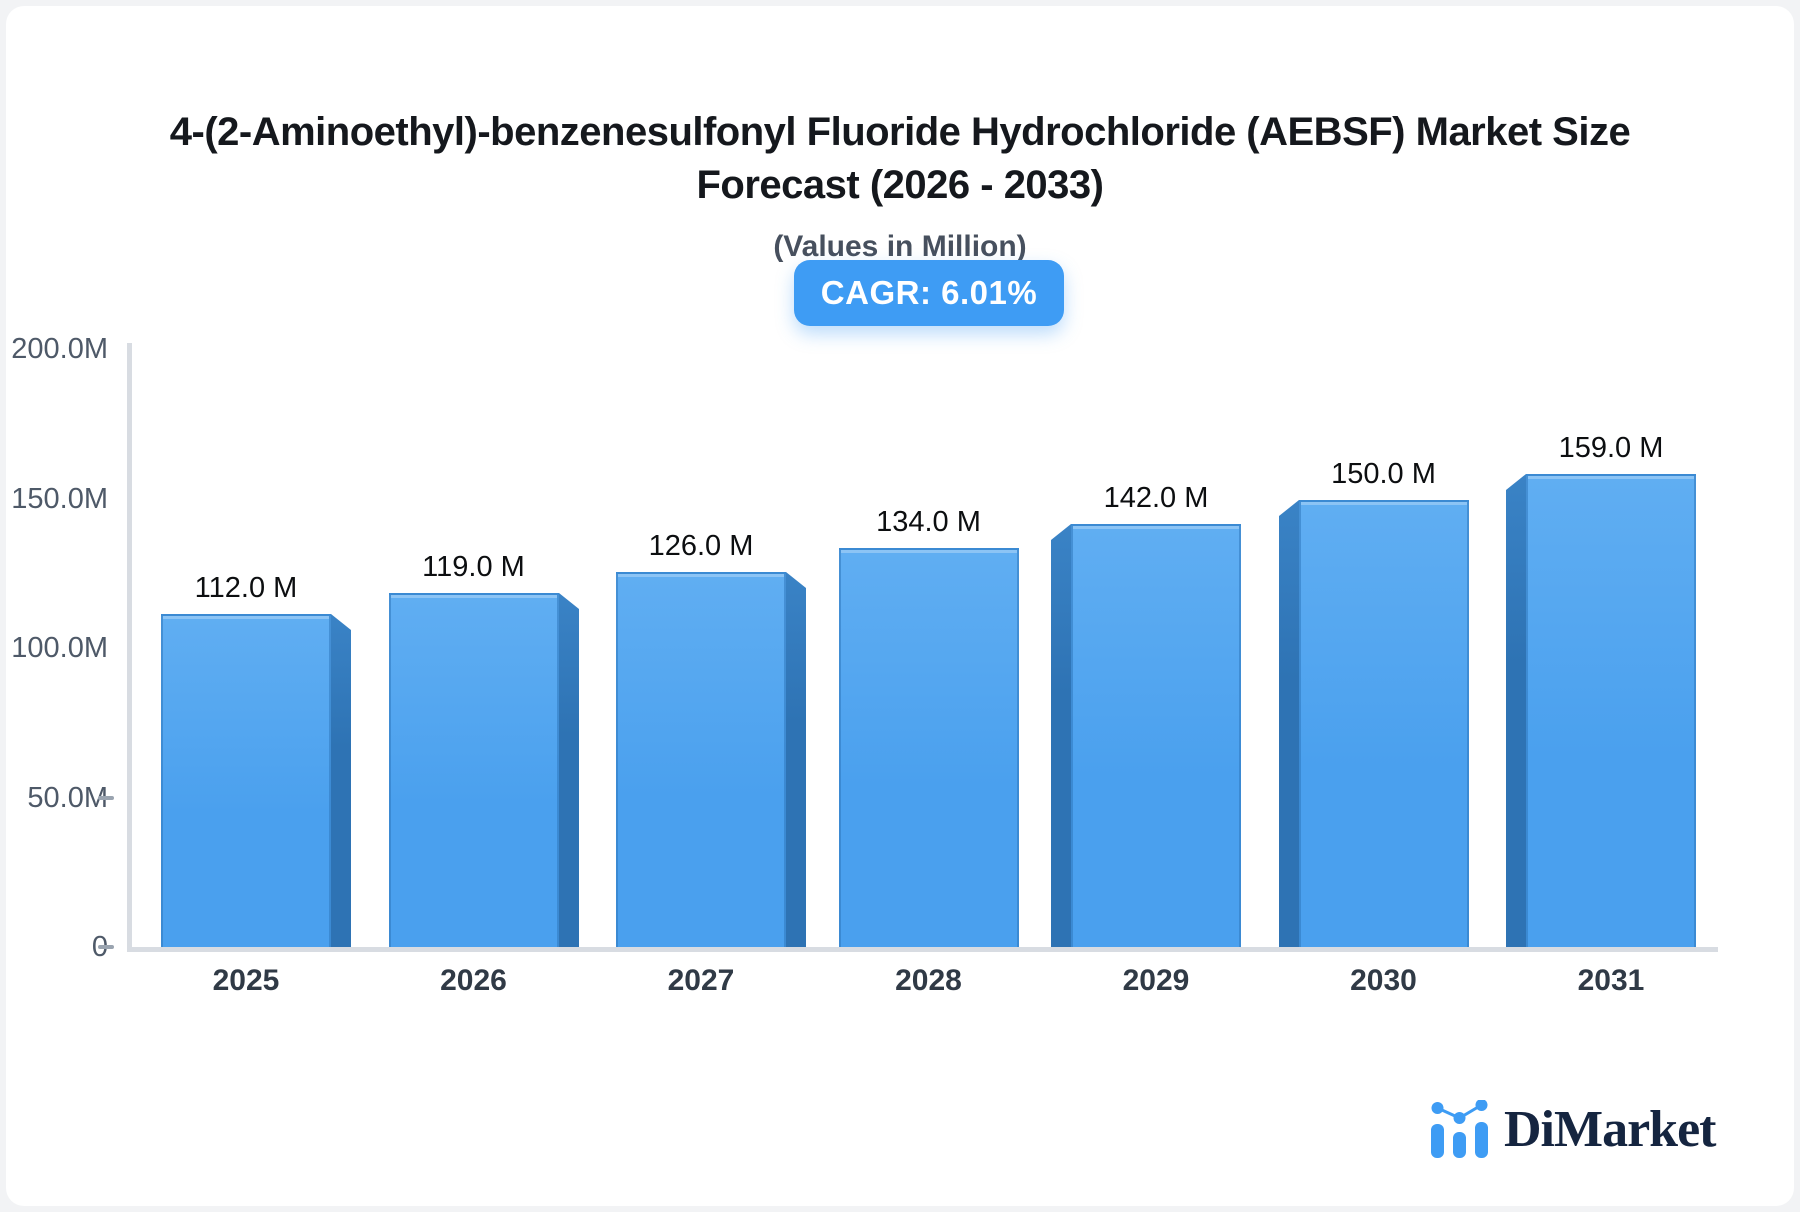 This screenshot has height=1212, width=1800. What do you see at coordinates (129, 647) in the screenshot?
I see `y-axis-line` at bounding box center [129, 647].